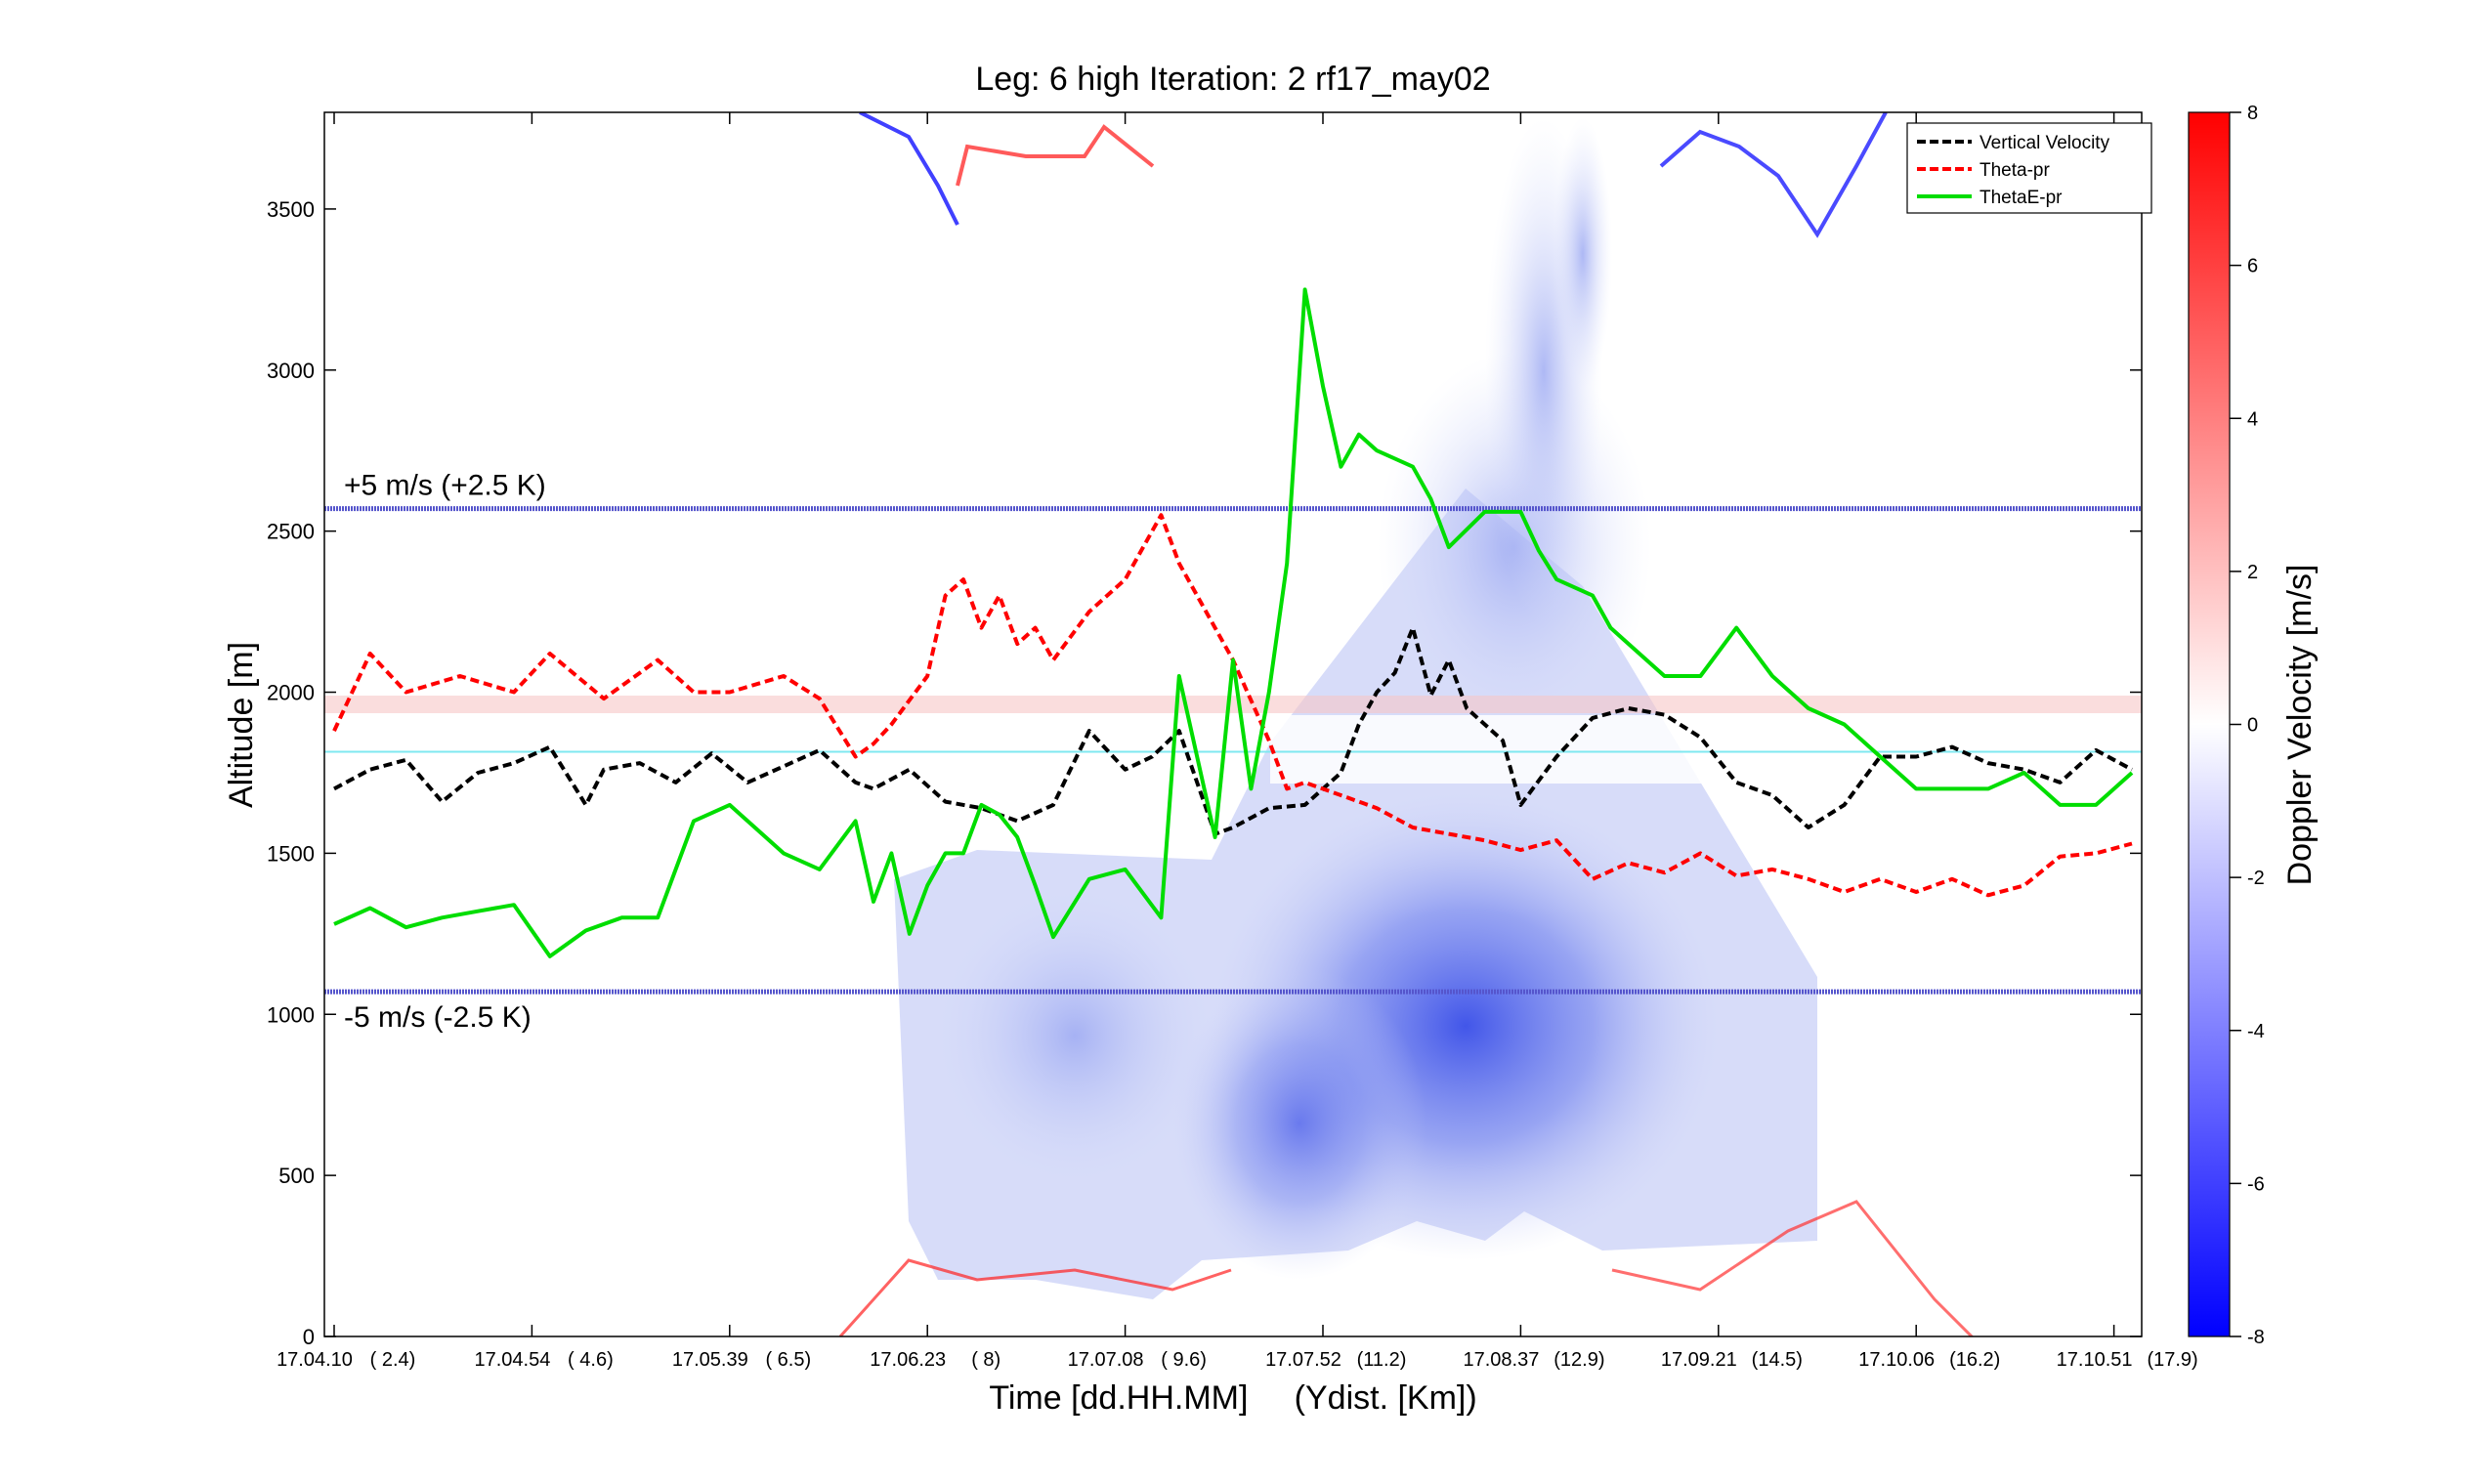 Image resolution: width=2469 pixels, height=1484 pixels. What do you see at coordinates (291, 532) in the screenshot?
I see `y-tick-label: 2500` at bounding box center [291, 532].